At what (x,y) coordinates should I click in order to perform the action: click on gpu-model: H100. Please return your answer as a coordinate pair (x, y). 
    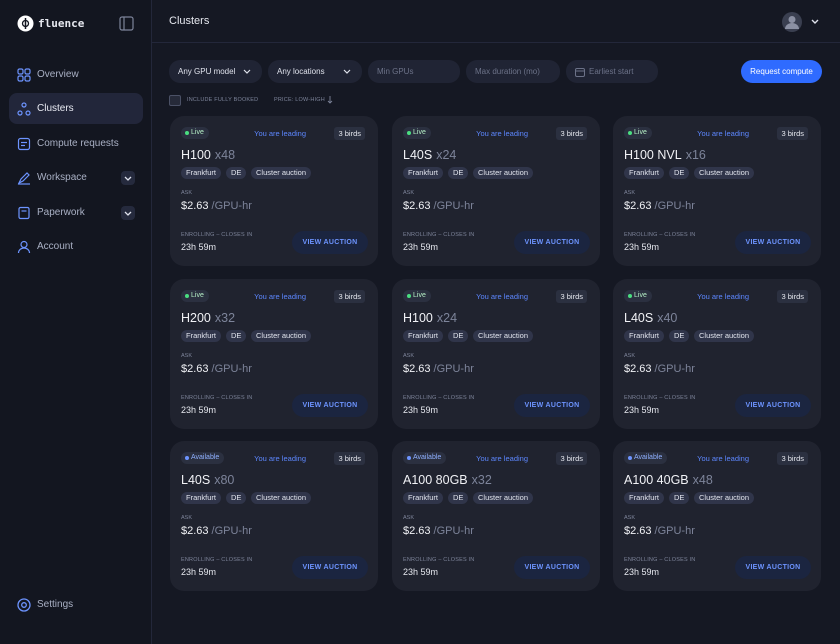
    Looking at the image, I should click on (418, 318).